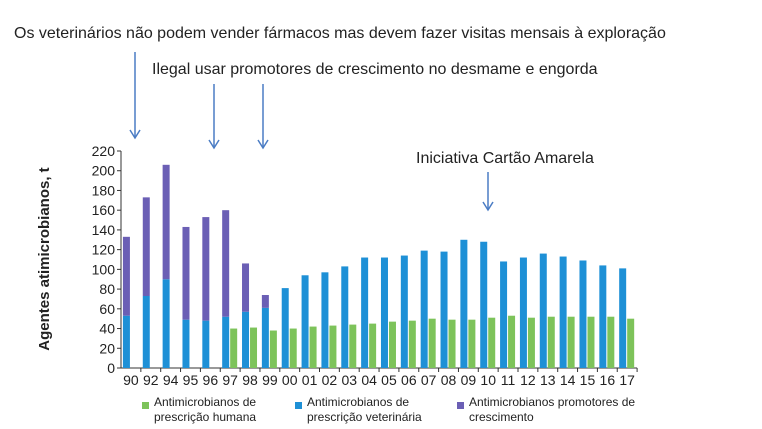 The height and width of the screenshot is (429, 762). Describe the element at coordinates (310, 380) in the screenshot. I see `x-tick-label: 01` at that location.